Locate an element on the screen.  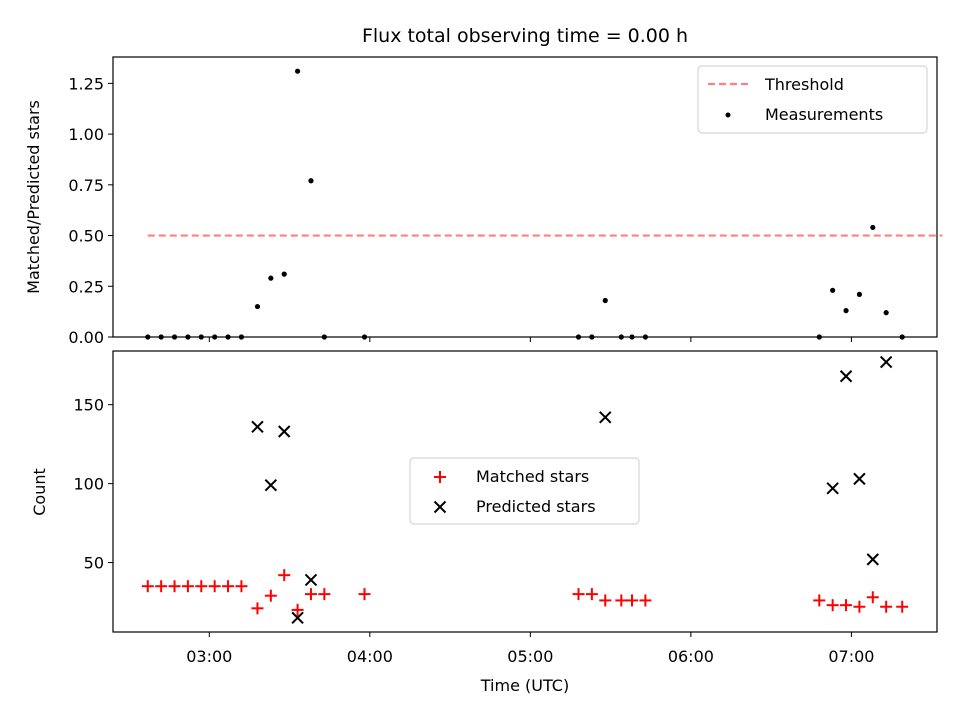
bottom-legend-box is located at coordinates (524, 491).